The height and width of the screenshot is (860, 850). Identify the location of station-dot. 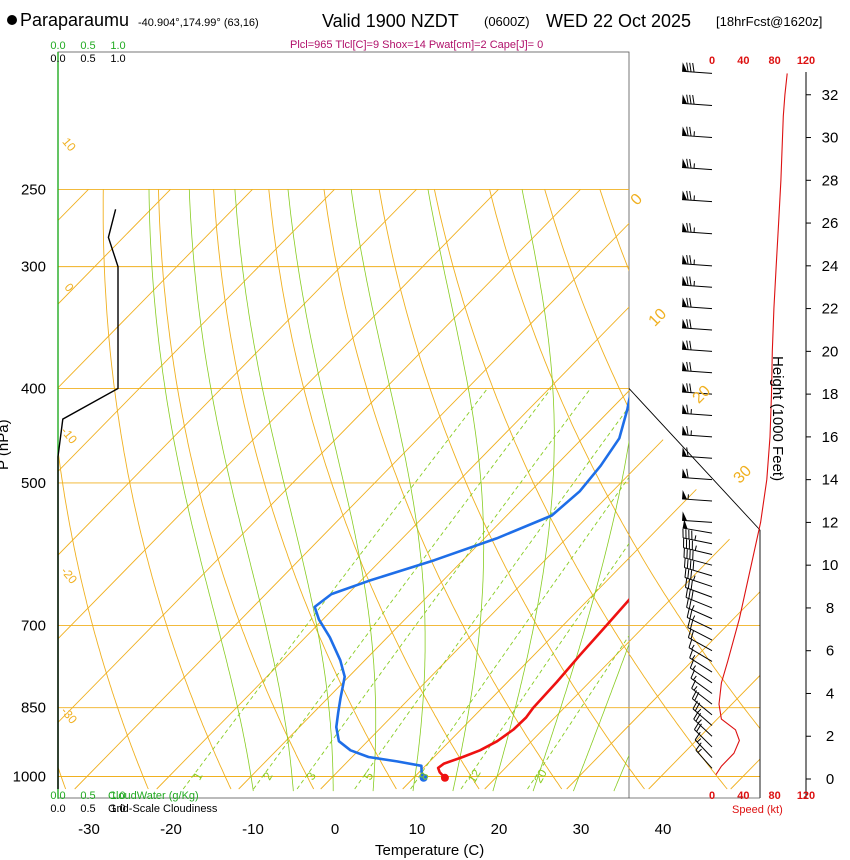
(12, 20).